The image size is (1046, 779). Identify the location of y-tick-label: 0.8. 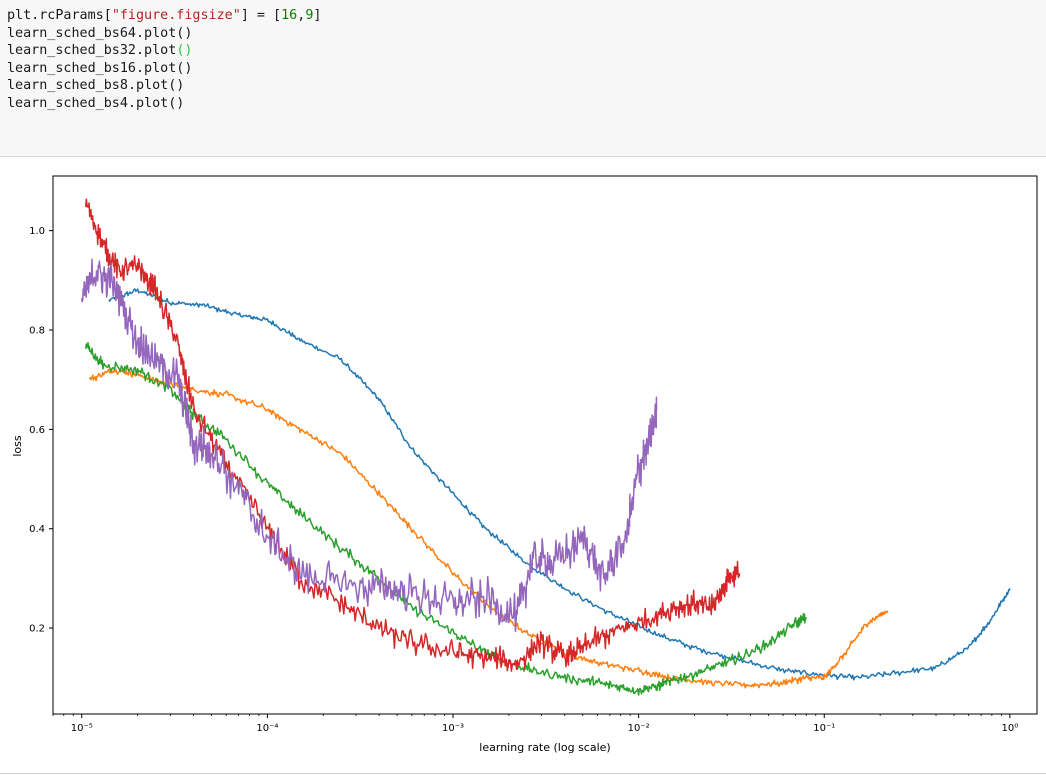
(37, 330).